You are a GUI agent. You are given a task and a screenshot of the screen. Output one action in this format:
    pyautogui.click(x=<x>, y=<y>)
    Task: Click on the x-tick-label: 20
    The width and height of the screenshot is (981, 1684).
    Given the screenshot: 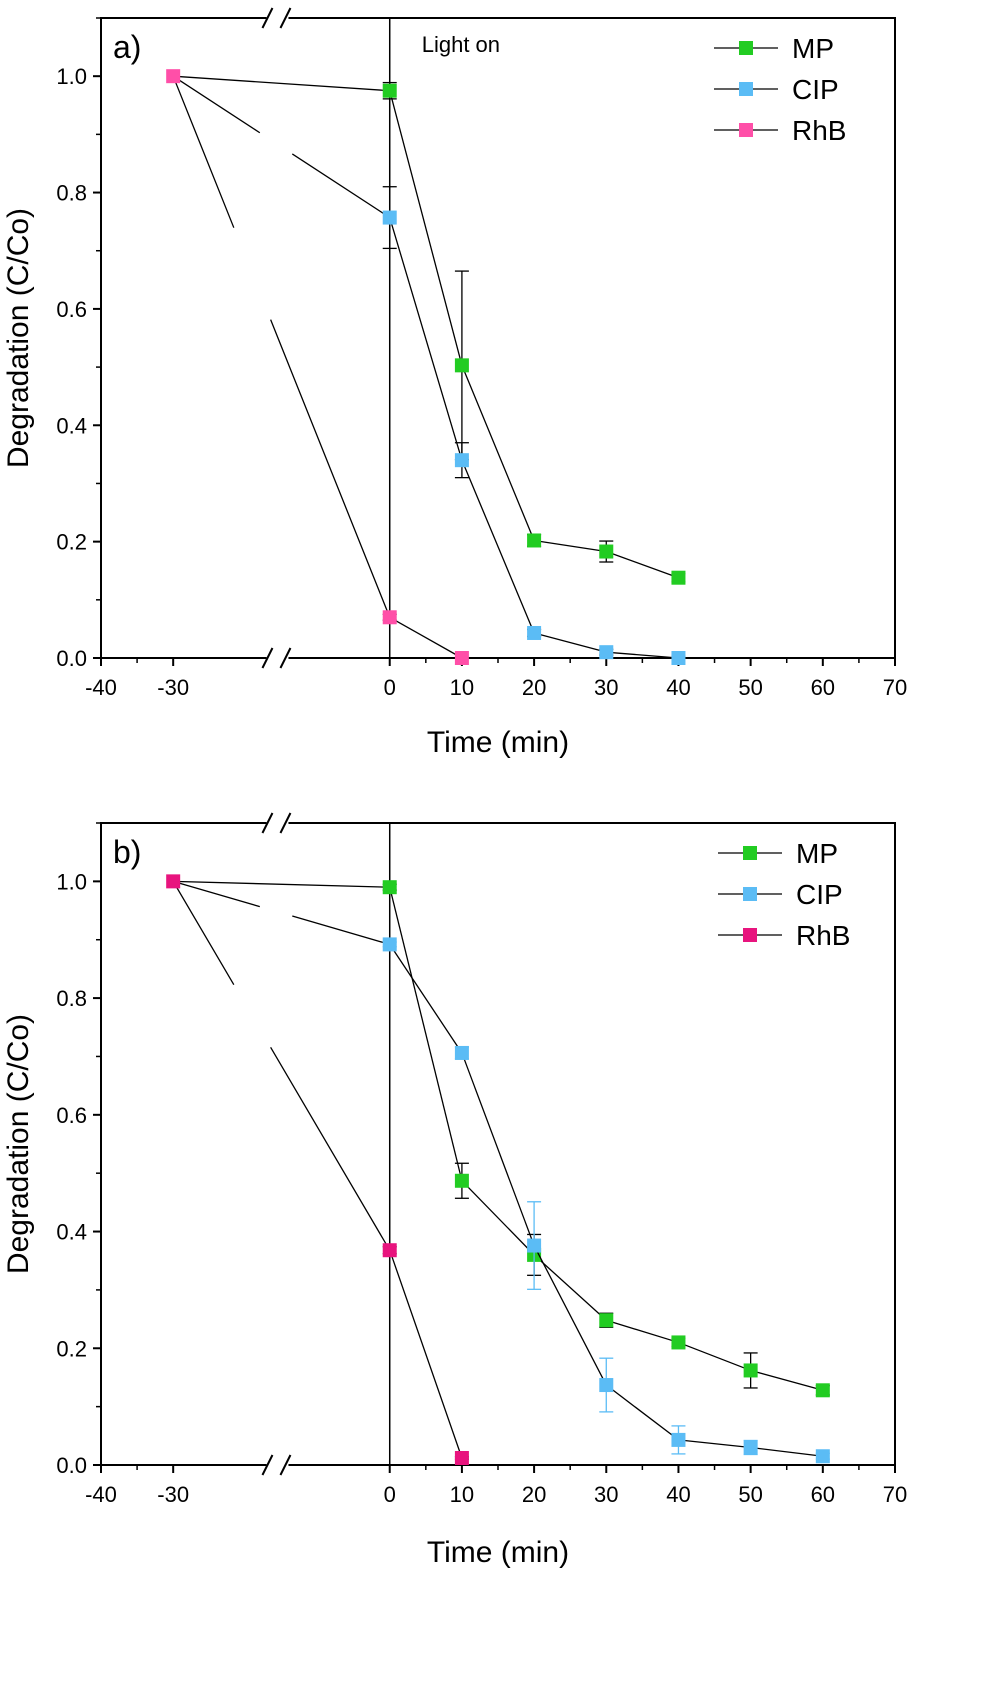 What is the action you would take?
    pyautogui.click(x=534, y=687)
    